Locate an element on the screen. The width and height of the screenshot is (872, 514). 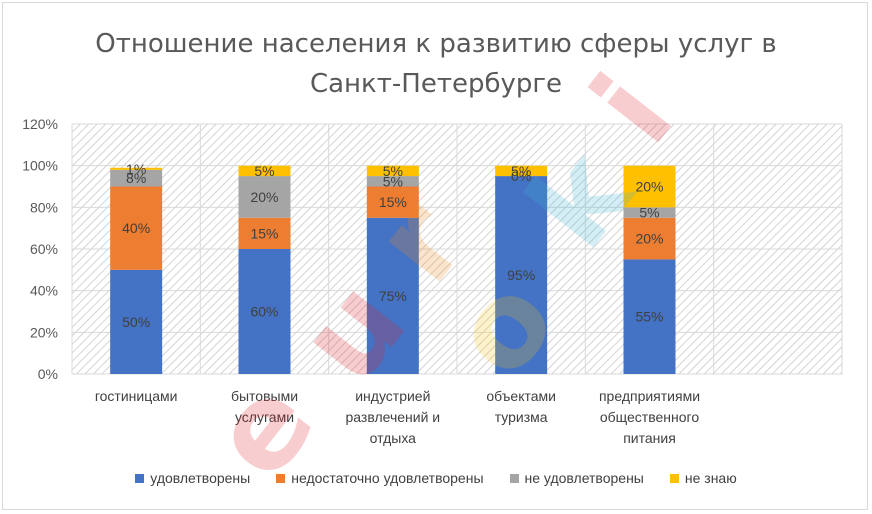
legend-item: не удовлетворены is located at coordinates (576, 478).